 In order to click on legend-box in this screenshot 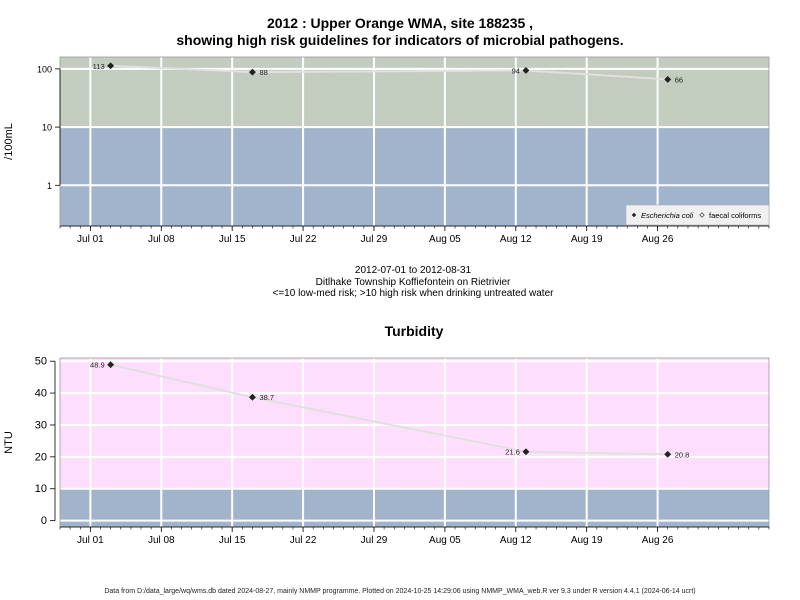, I will do `click(697, 215)`.